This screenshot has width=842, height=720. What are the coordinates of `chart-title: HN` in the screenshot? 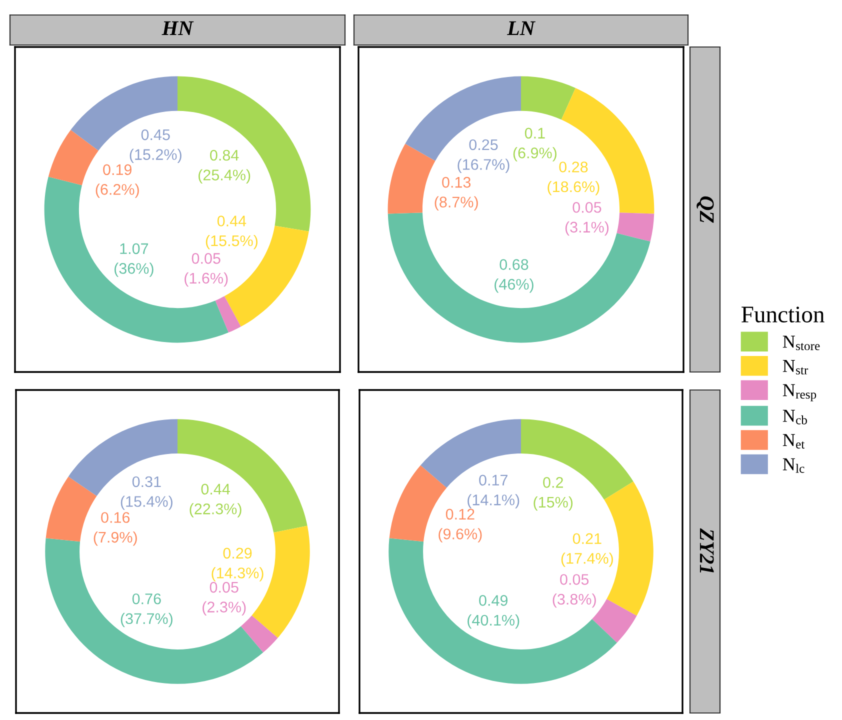 It's located at (178, 28).